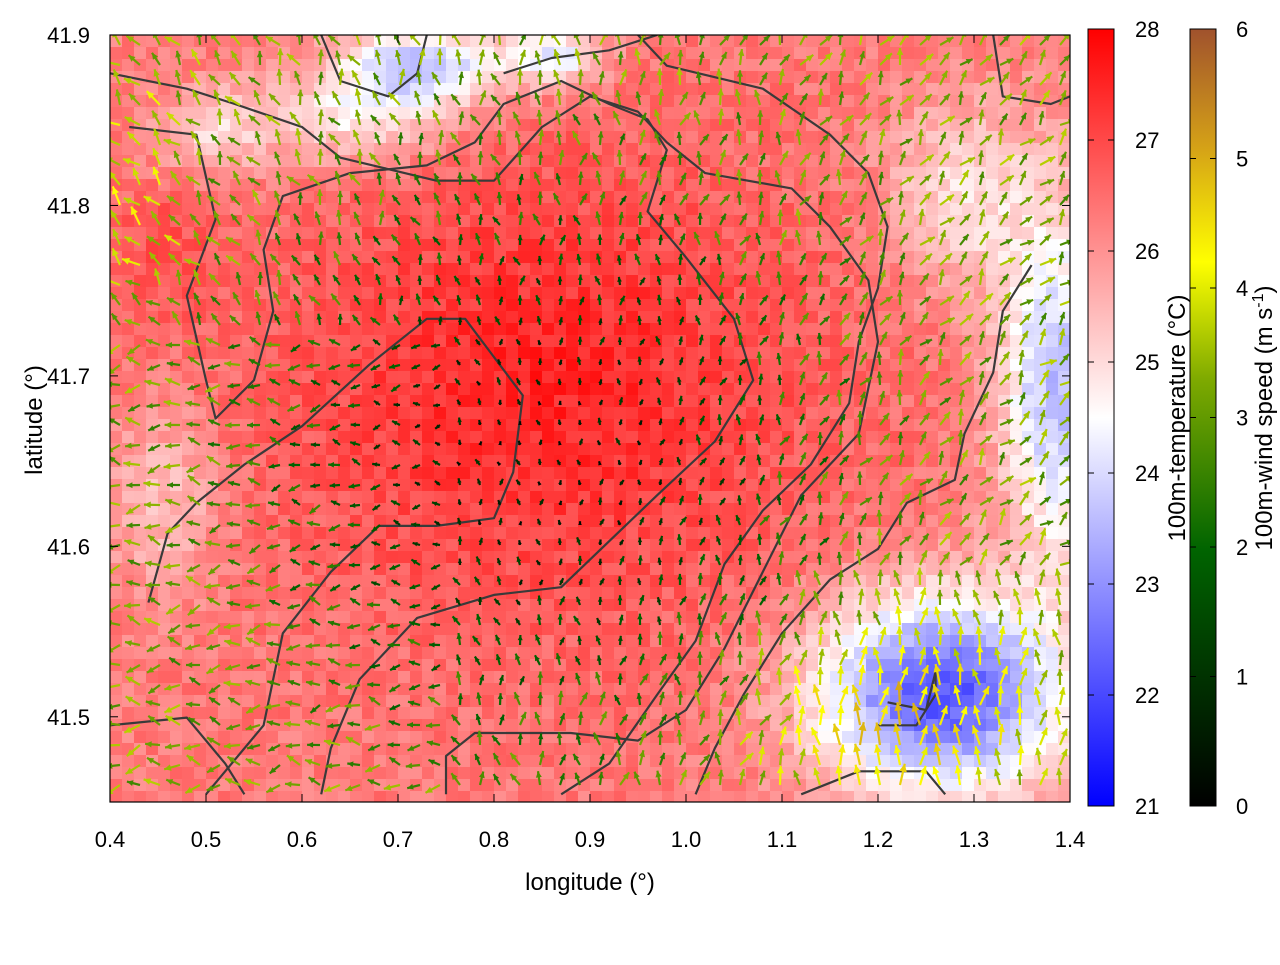 Image resolution: width=1280 pixels, height=965 pixels. Describe the element at coordinates (1147, 806) in the screenshot. I see `colorbar-tick-label: 21` at that location.